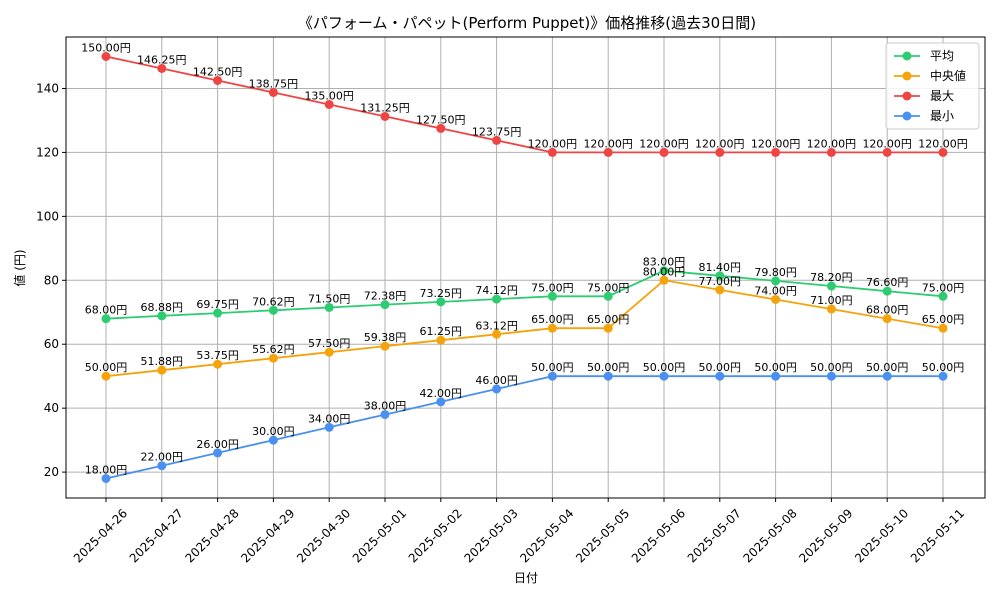 The width and height of the screenshot is (1000, 600). Describe the element at coordinates (887, 310) in the screenshot. I see `data-label: 68.00円` at that location.